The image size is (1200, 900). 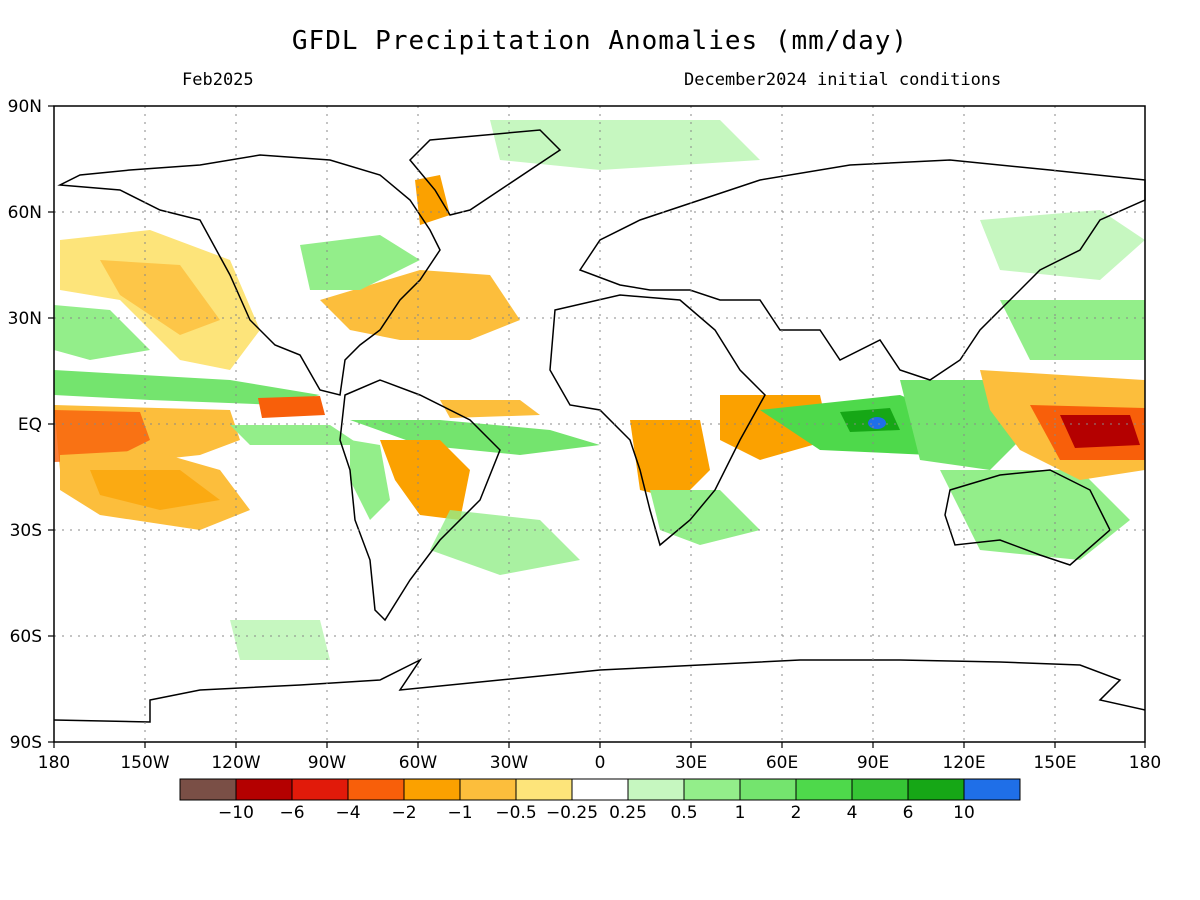 I want to click on dry-patch-southern-africa, so click(x=670, y=460).